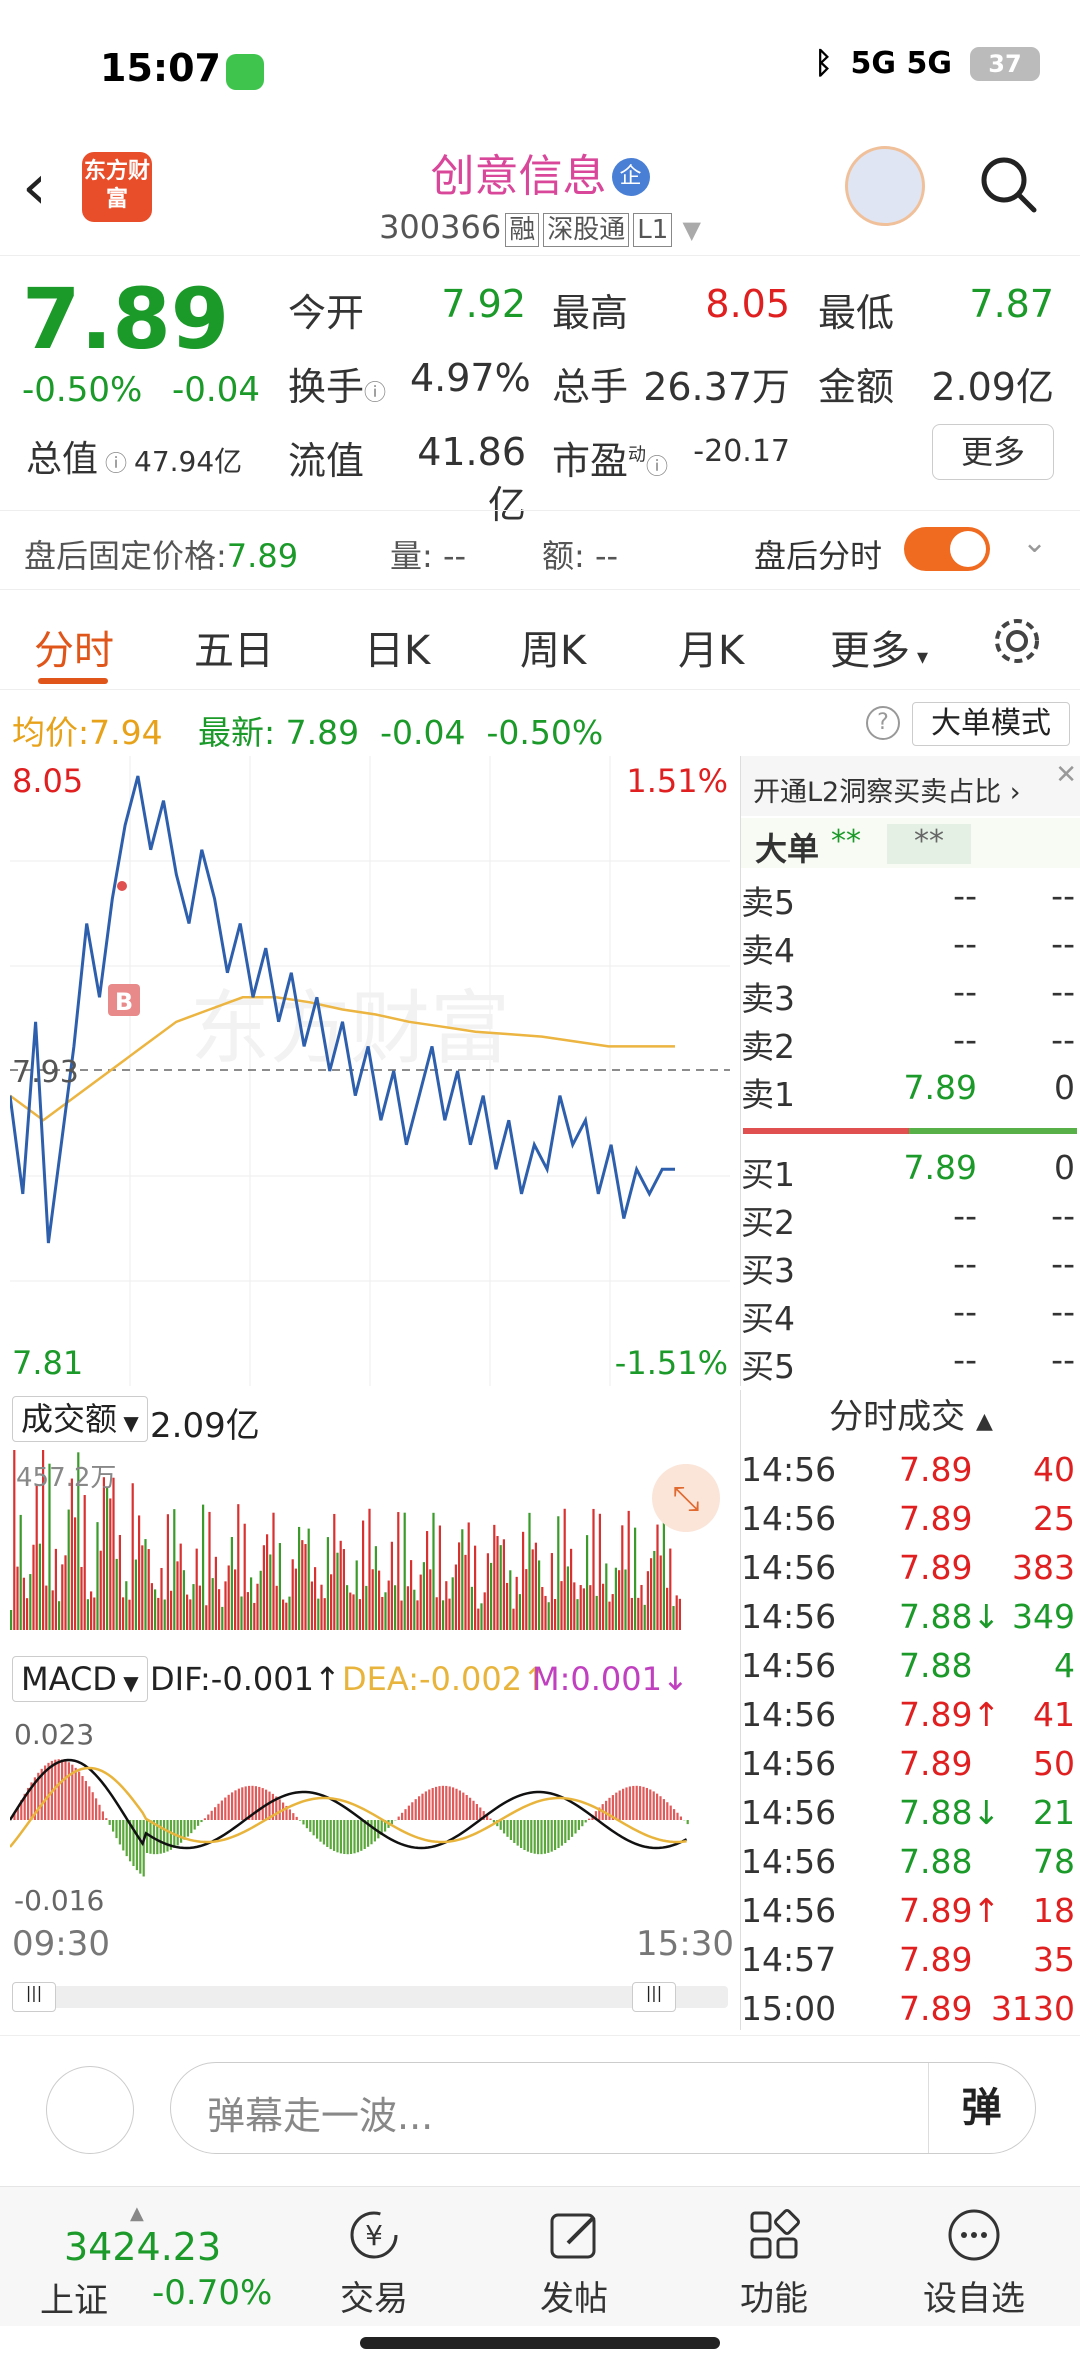  What do you see at coordinates (1066, 775) in the screenshot?
I see `close-icon: ✕` at bounding box center [1066, 775].